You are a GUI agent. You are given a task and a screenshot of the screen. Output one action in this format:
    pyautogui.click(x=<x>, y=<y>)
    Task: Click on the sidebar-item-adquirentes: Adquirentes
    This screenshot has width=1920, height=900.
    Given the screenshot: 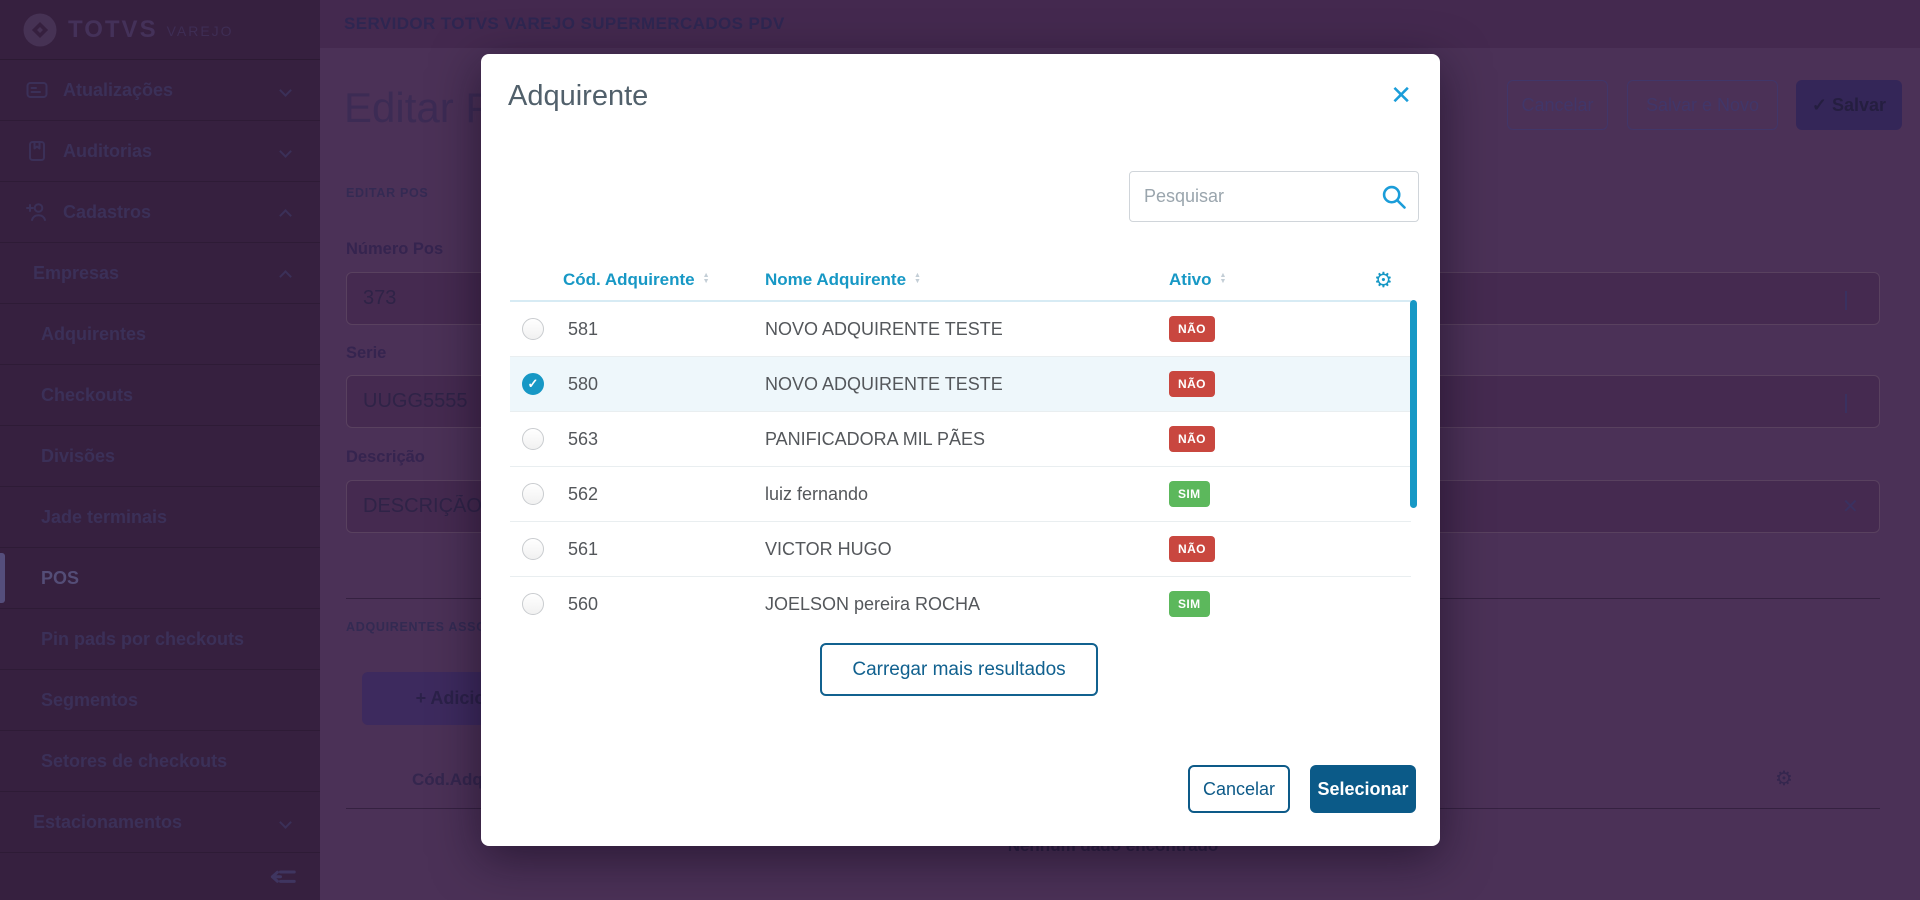 What is the action you would take?
    pyautogui.click(x=160, y=334)
    